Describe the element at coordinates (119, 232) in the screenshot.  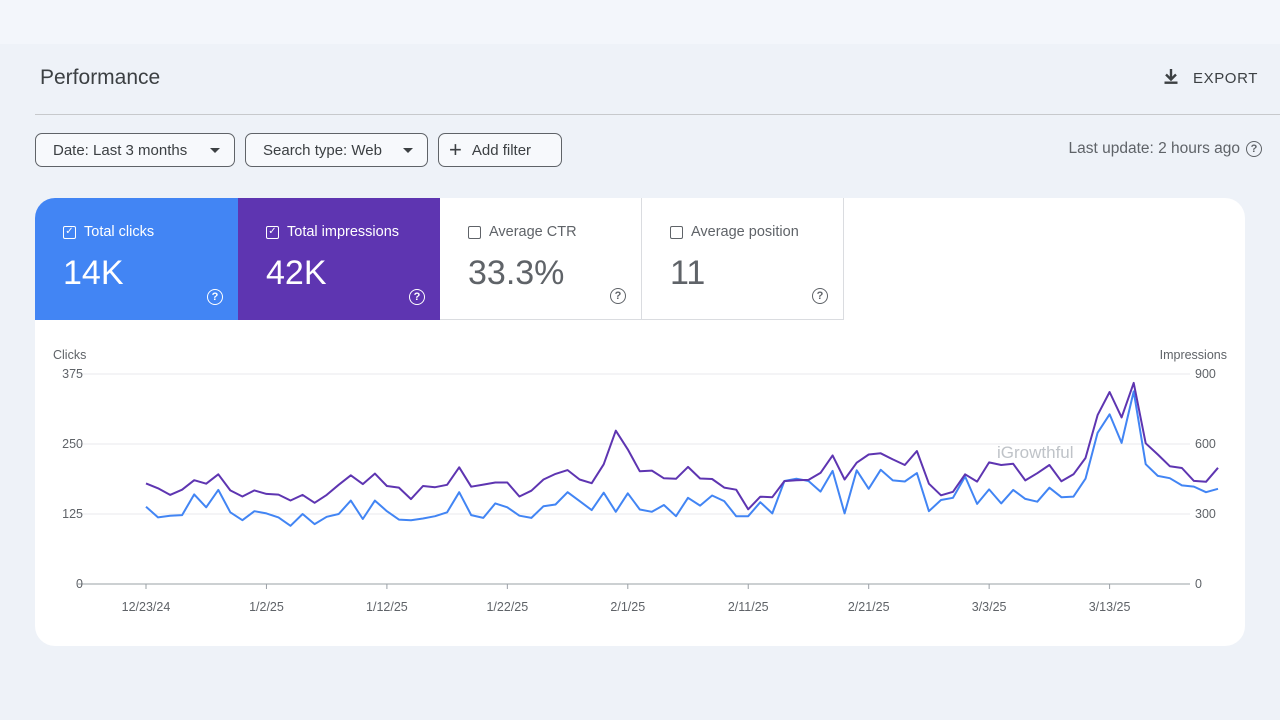
I see `metric-label: Total clicks` at that location.